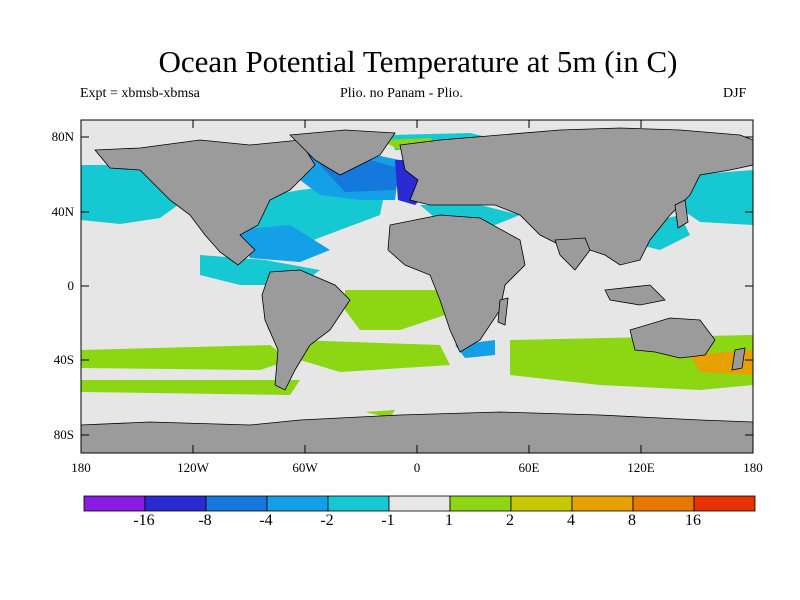 The image size is (800, 600). Describe the element at coordinates (62, 211) in the screenshot. I see `y-tick-label-40n: 40N` at that location.